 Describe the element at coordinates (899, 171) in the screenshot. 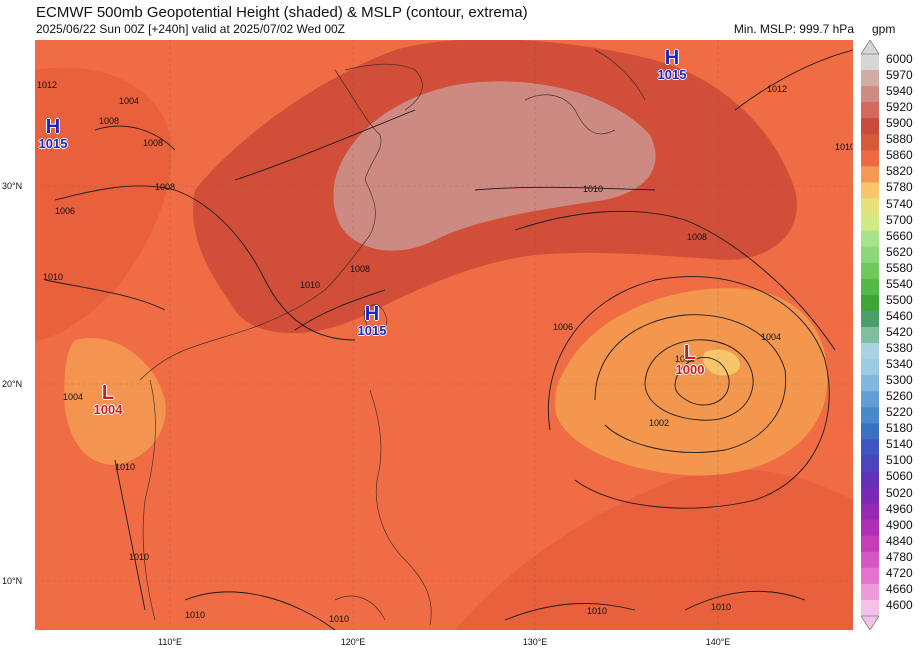

I see `colorbar-label: 5820` at that location.